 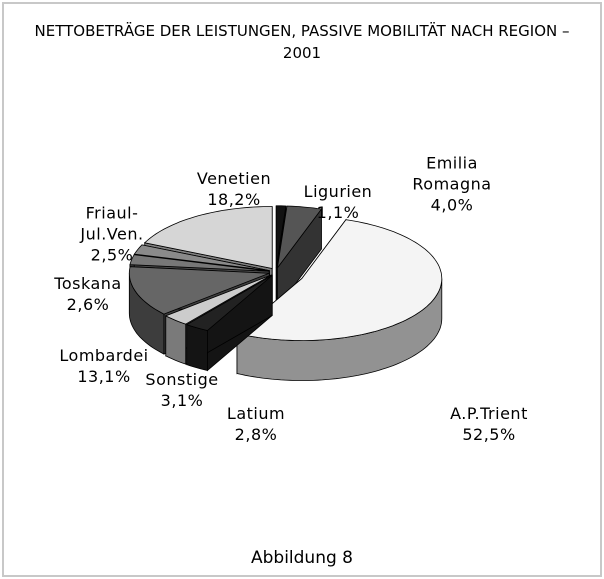 What do you see at coordinates (88, 283) in the screenshot?
I see `slice-name: Toskana` at bounding box center [88, 283].